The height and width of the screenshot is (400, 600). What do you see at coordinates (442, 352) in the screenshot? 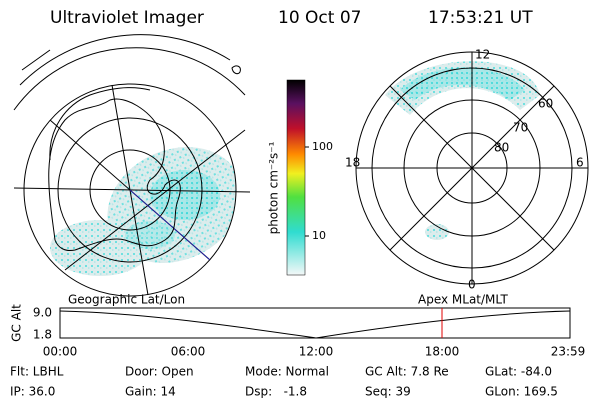
I see `x-tick-label: 18:00` at bounding box center [442, 352].